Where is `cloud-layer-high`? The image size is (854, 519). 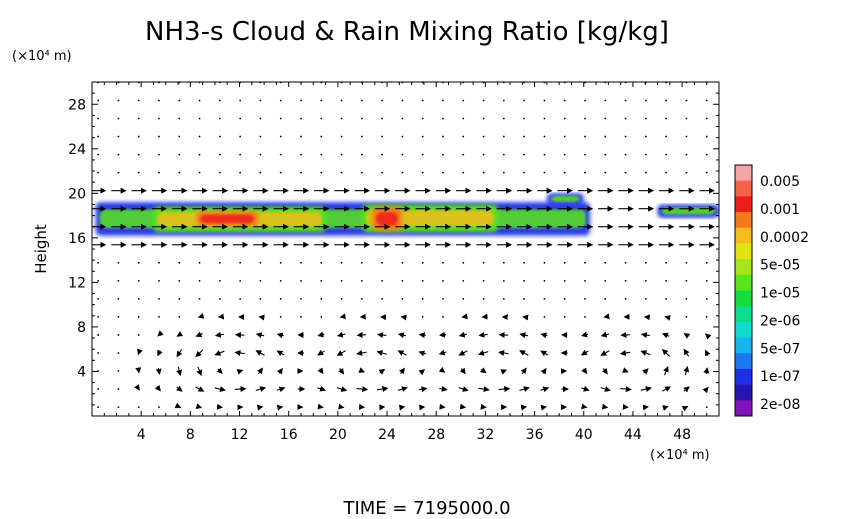 cloud-layer-high is located at coordinates (227, 219).